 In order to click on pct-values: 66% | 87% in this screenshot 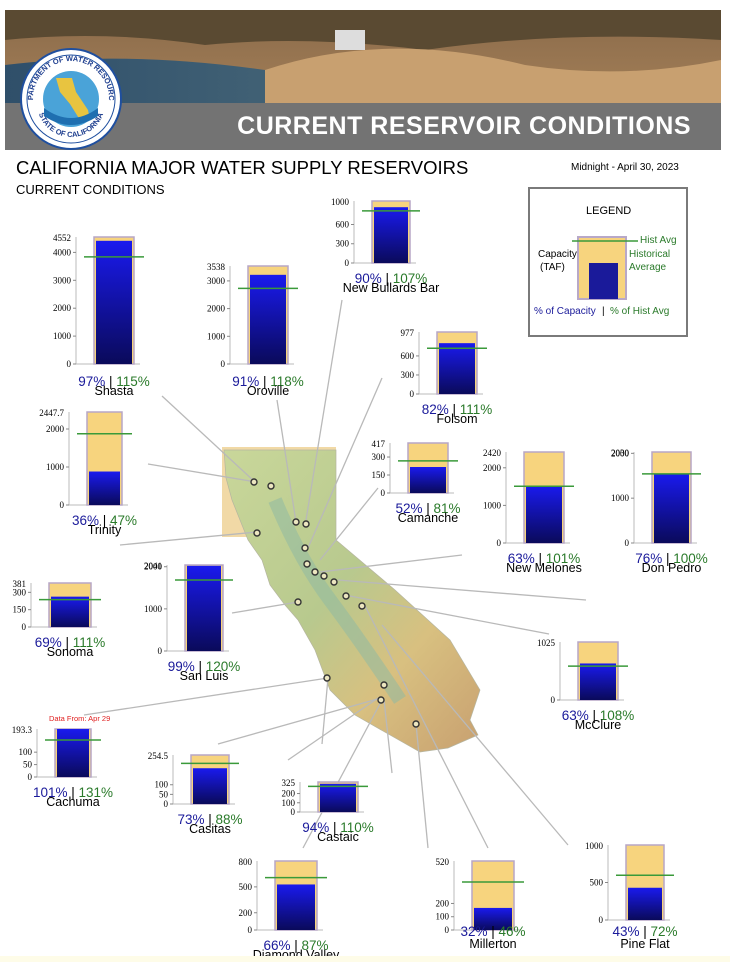, I will do `click(295, 945)`.